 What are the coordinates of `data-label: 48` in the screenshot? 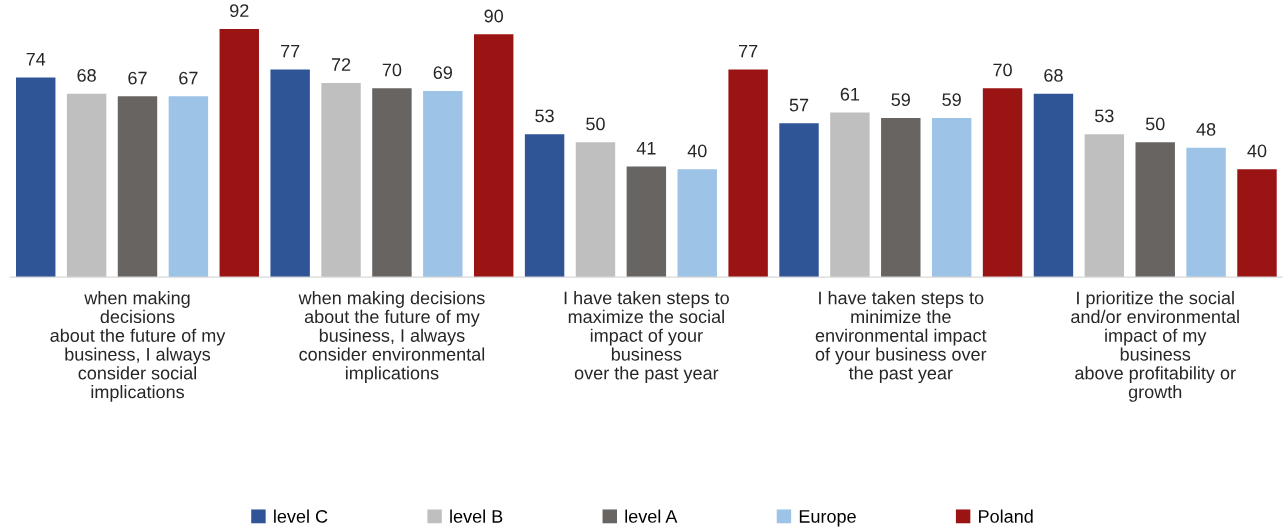 It's located at (1206, 129).